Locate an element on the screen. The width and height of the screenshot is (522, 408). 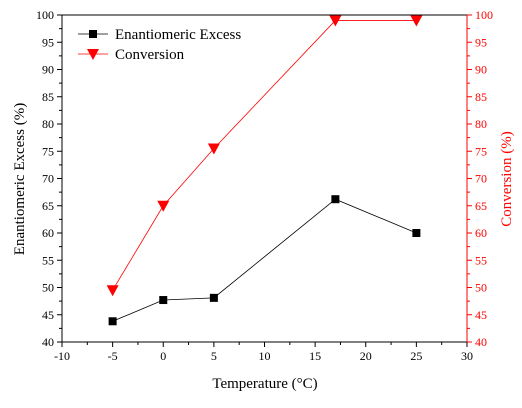
y-left-tick-label: 80 is located at coordinates (48, 124).